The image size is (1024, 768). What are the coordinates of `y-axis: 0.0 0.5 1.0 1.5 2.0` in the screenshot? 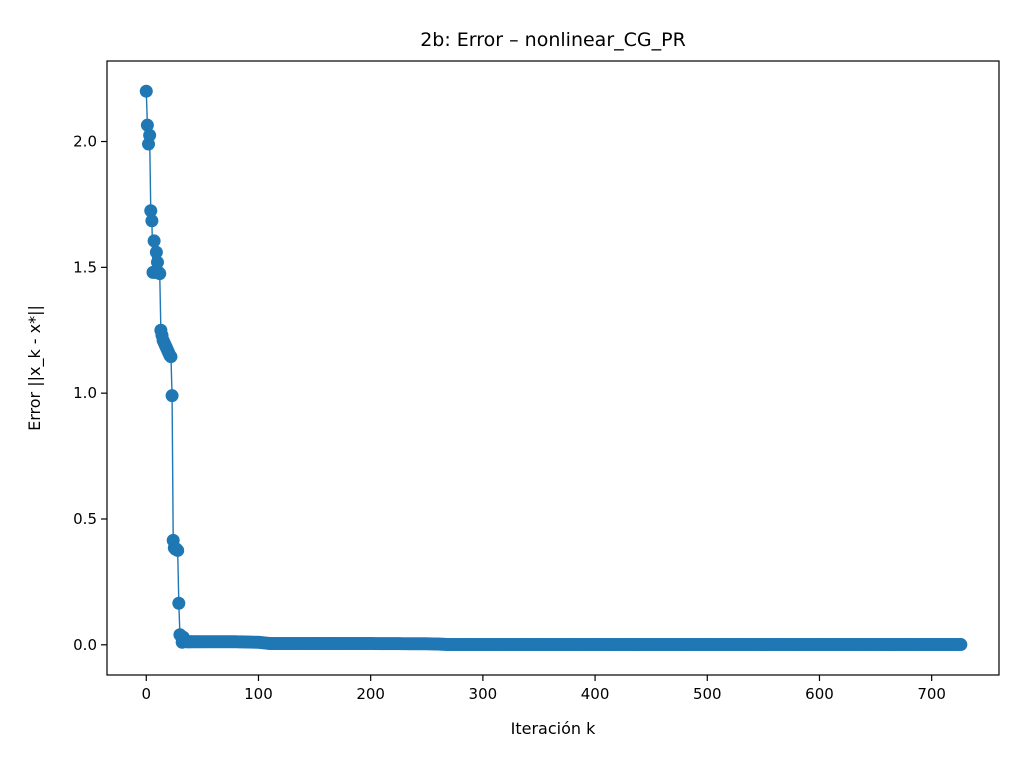 It's located at (90, 393).